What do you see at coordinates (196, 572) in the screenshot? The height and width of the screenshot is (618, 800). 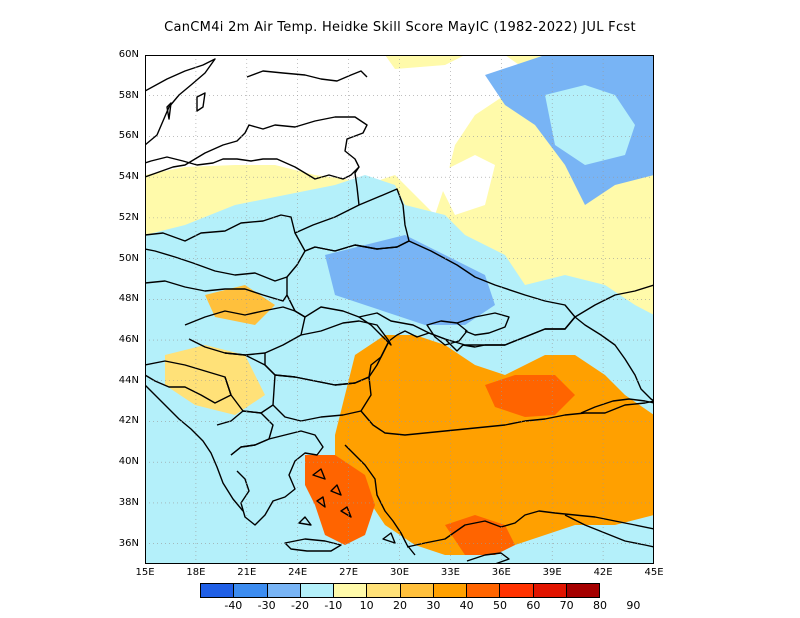 I see `lon-label: 18E` at bounding box center [196, 572].